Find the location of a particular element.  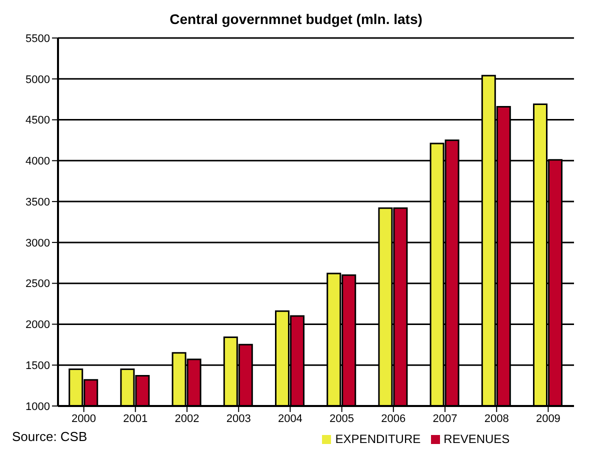

y-tick-label: 1500 is located at coordinates (38, 366).